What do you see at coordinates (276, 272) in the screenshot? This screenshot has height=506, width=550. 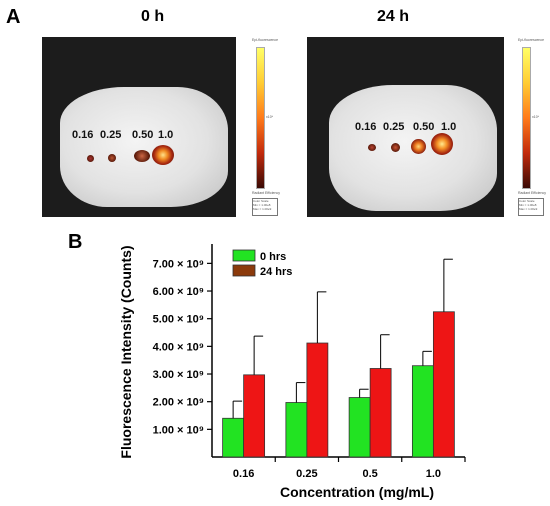 I see `legend-label: 24 hrs` at bounding box center [276, 272].